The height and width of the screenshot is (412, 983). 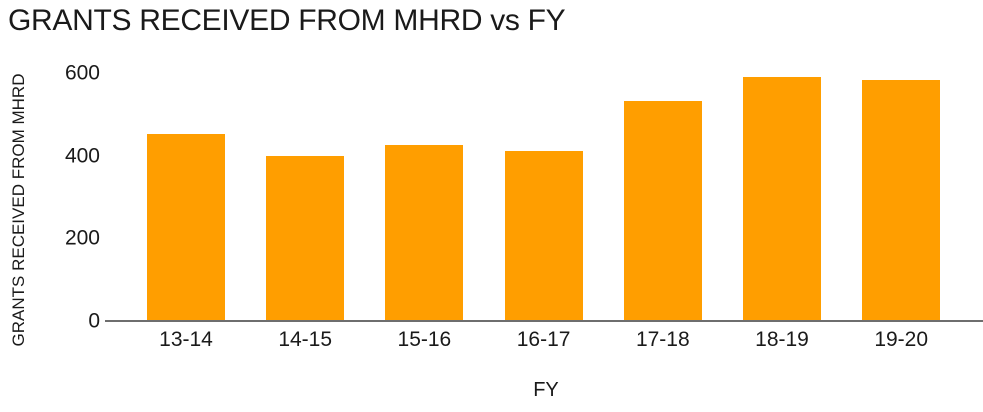 I want to click on x-axis-line, so click(x=544, y=321).